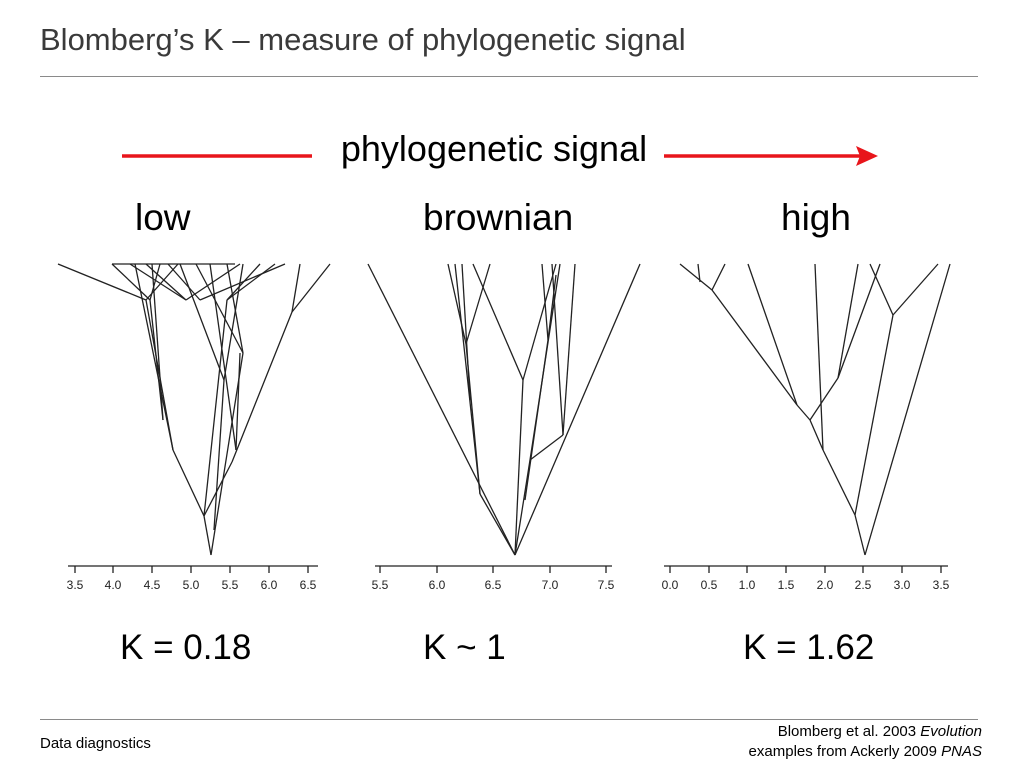  Describe the element at coordinates (786, 585) in the screenshot. I see `tick-label: 1.5` at that location.